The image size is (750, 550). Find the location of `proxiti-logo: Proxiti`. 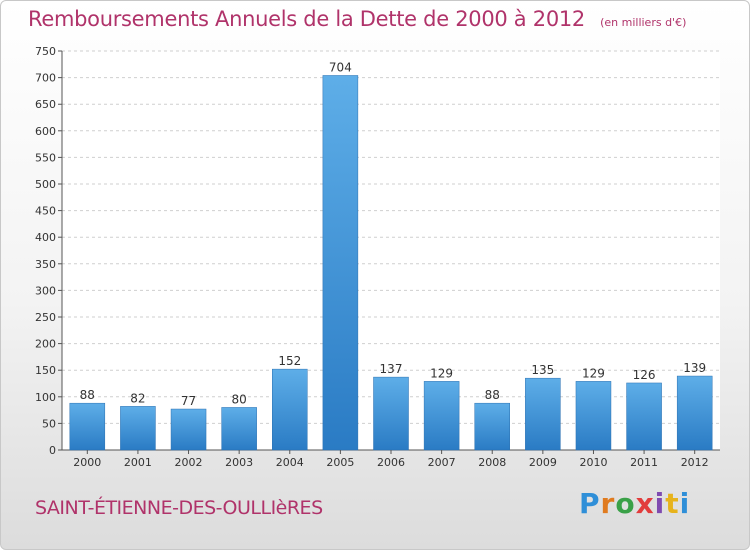

proxiti-logo: Proxiti is located at coordinates (634, 503).